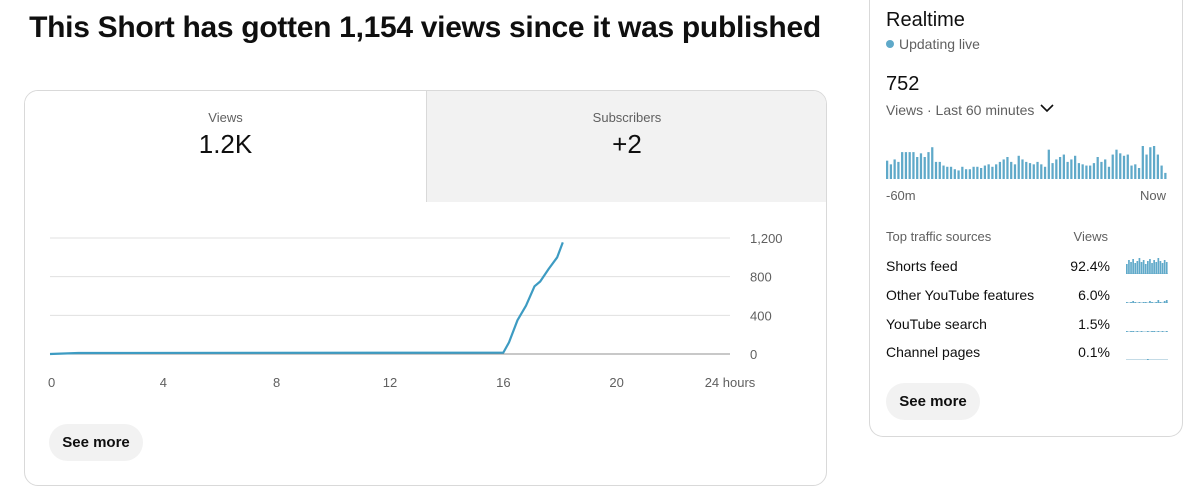  What do you see at coordinates (730, 382) in the screenshot?
I see `x-tick-label: 24 hours` at bounding box center [730, 382].